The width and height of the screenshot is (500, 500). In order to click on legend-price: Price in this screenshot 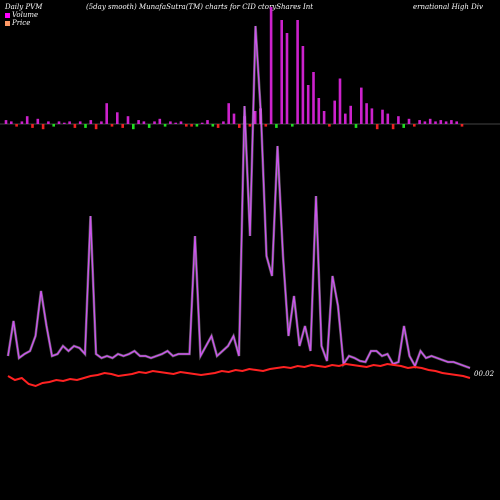, I will do `click(17, 23)`.